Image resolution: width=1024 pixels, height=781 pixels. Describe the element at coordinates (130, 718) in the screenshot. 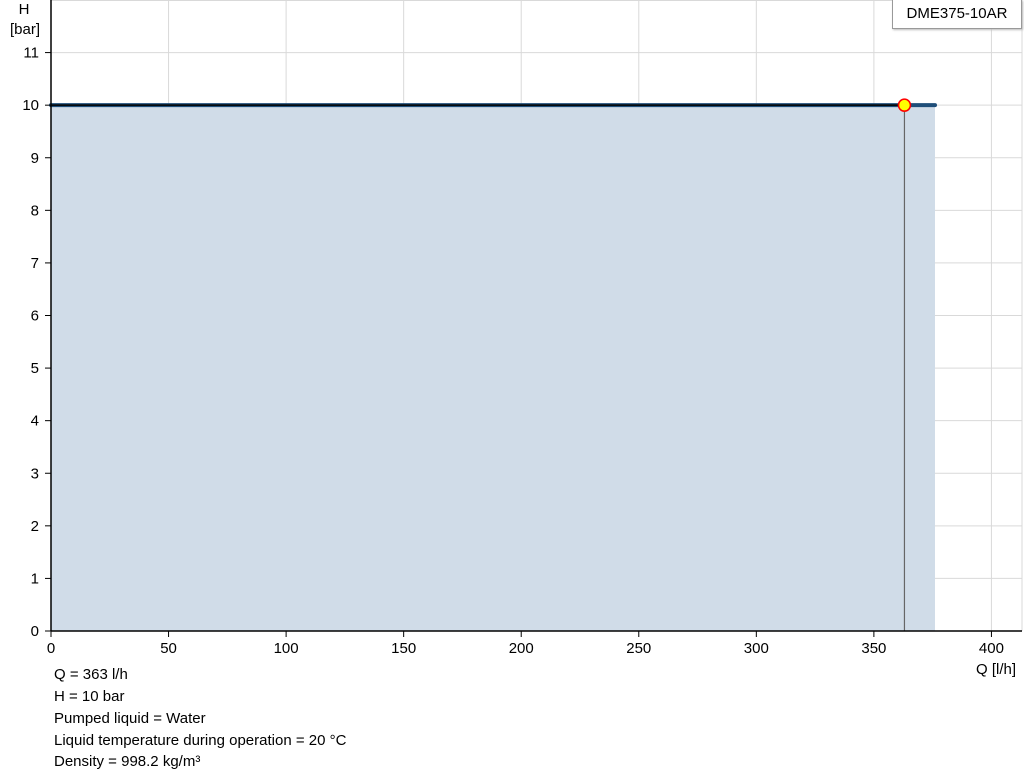

I see `info-liquid: Pumped liquid = Water` at that location.